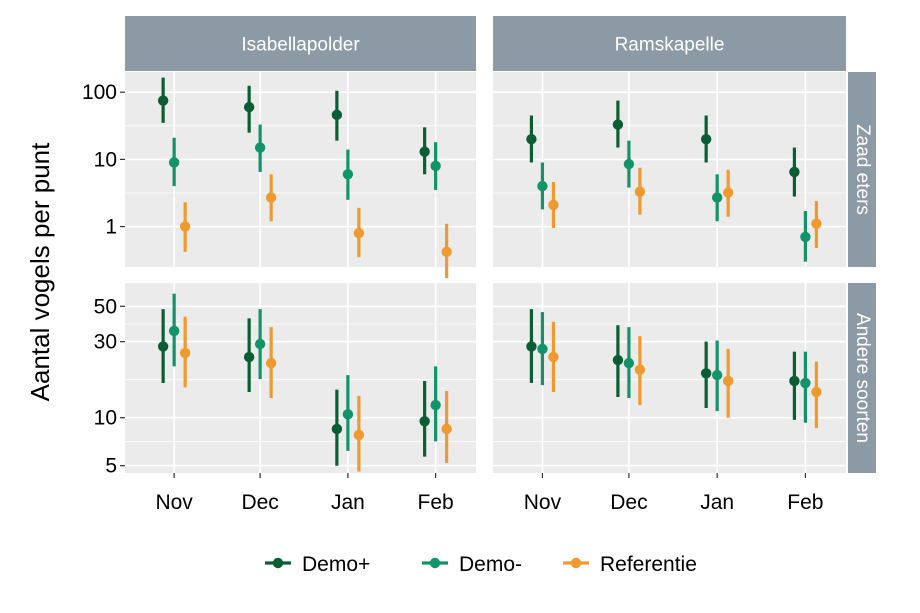 The image size is (920, 613). I want to click on strip-label-ramskapelle: Ramskapelle, so click(670, 45).